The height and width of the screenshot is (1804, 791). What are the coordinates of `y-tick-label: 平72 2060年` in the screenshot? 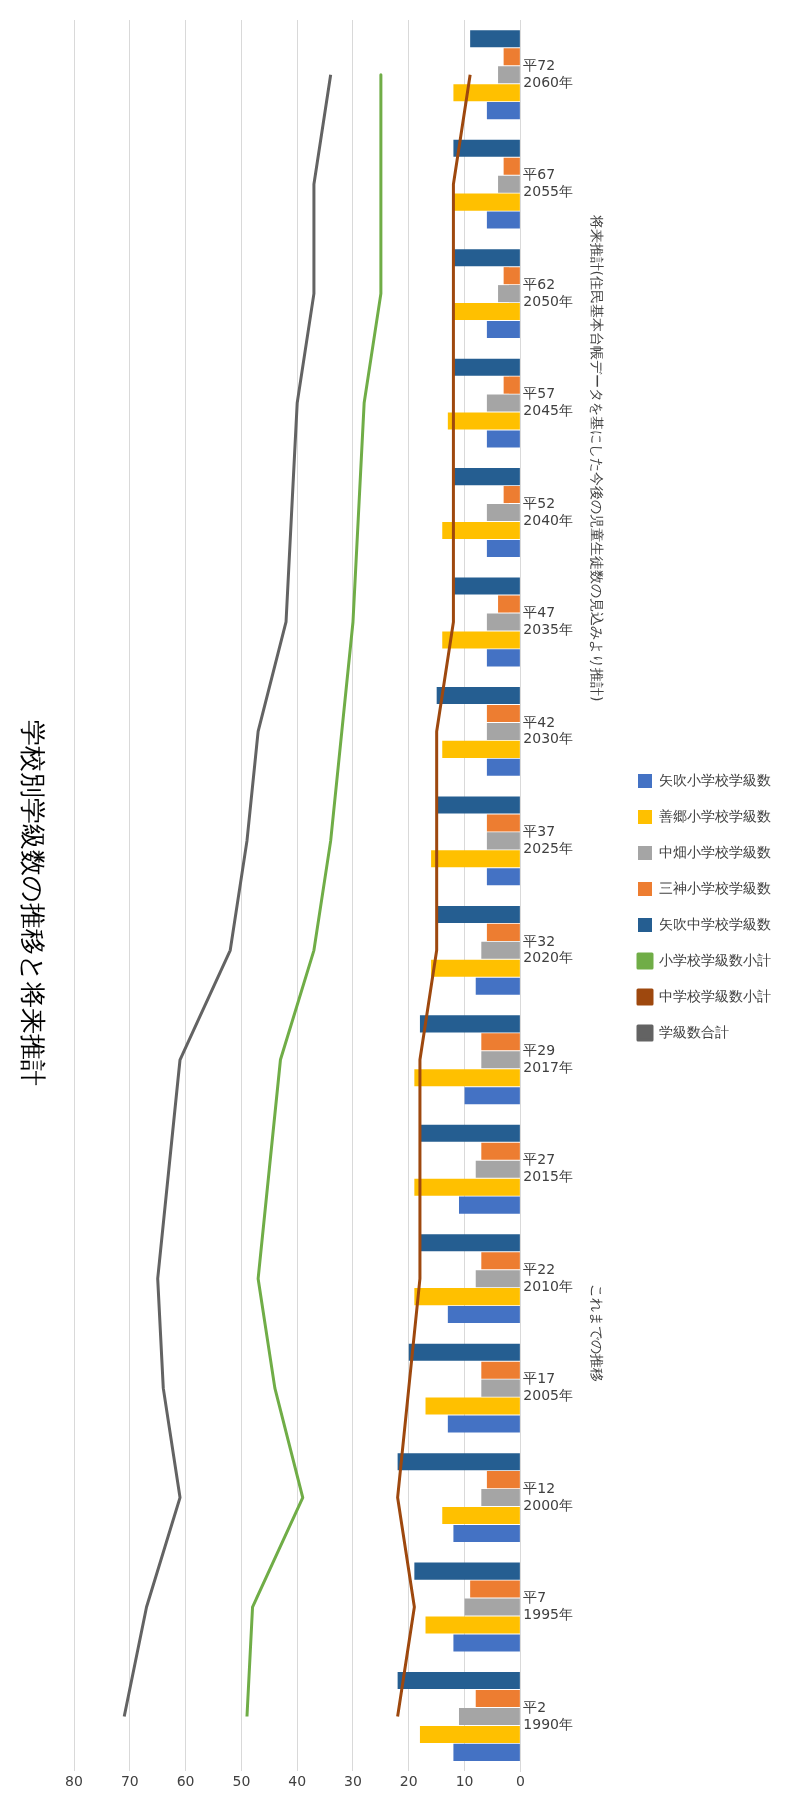 It's located at (548, 73).